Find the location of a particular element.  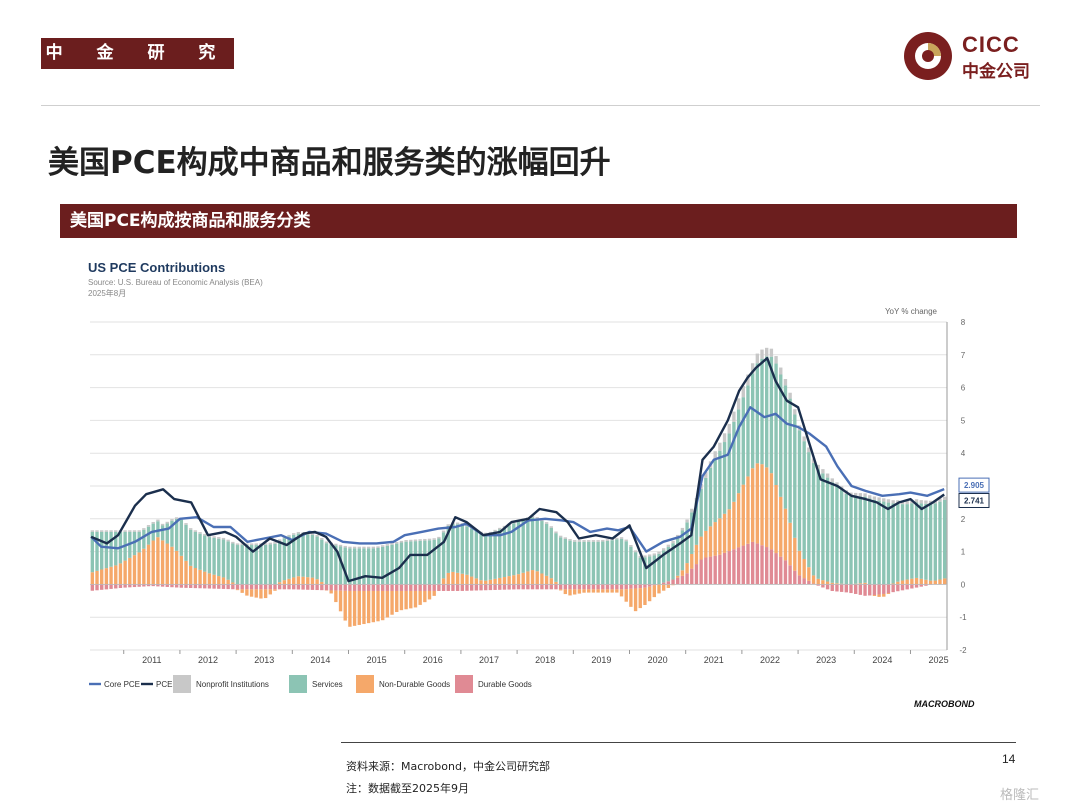

y-tick-label: 8 is located at coordinates (963, 322).